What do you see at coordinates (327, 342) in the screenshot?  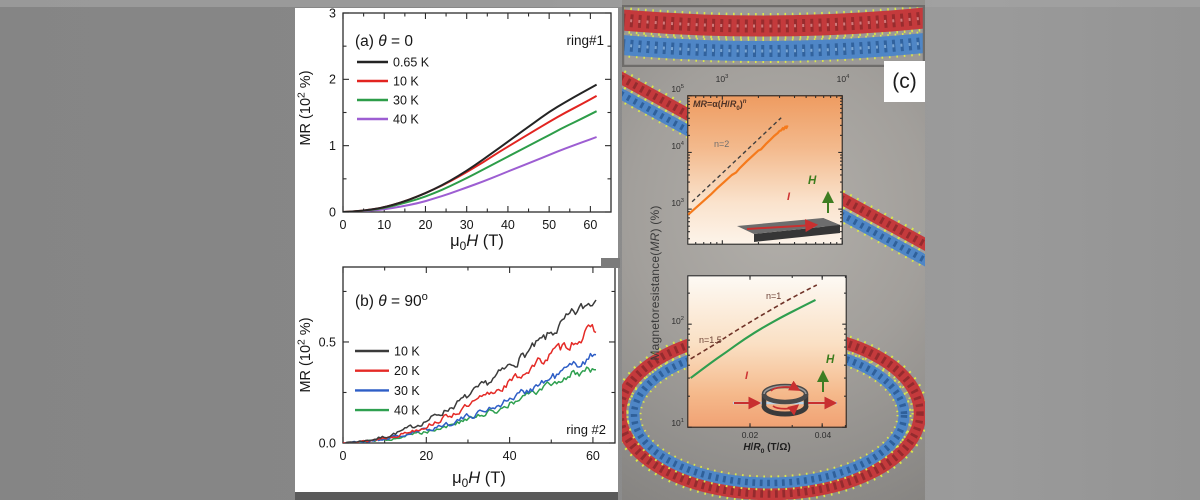 I see `svg-text: 0.5` at bounding box center [327, 342].